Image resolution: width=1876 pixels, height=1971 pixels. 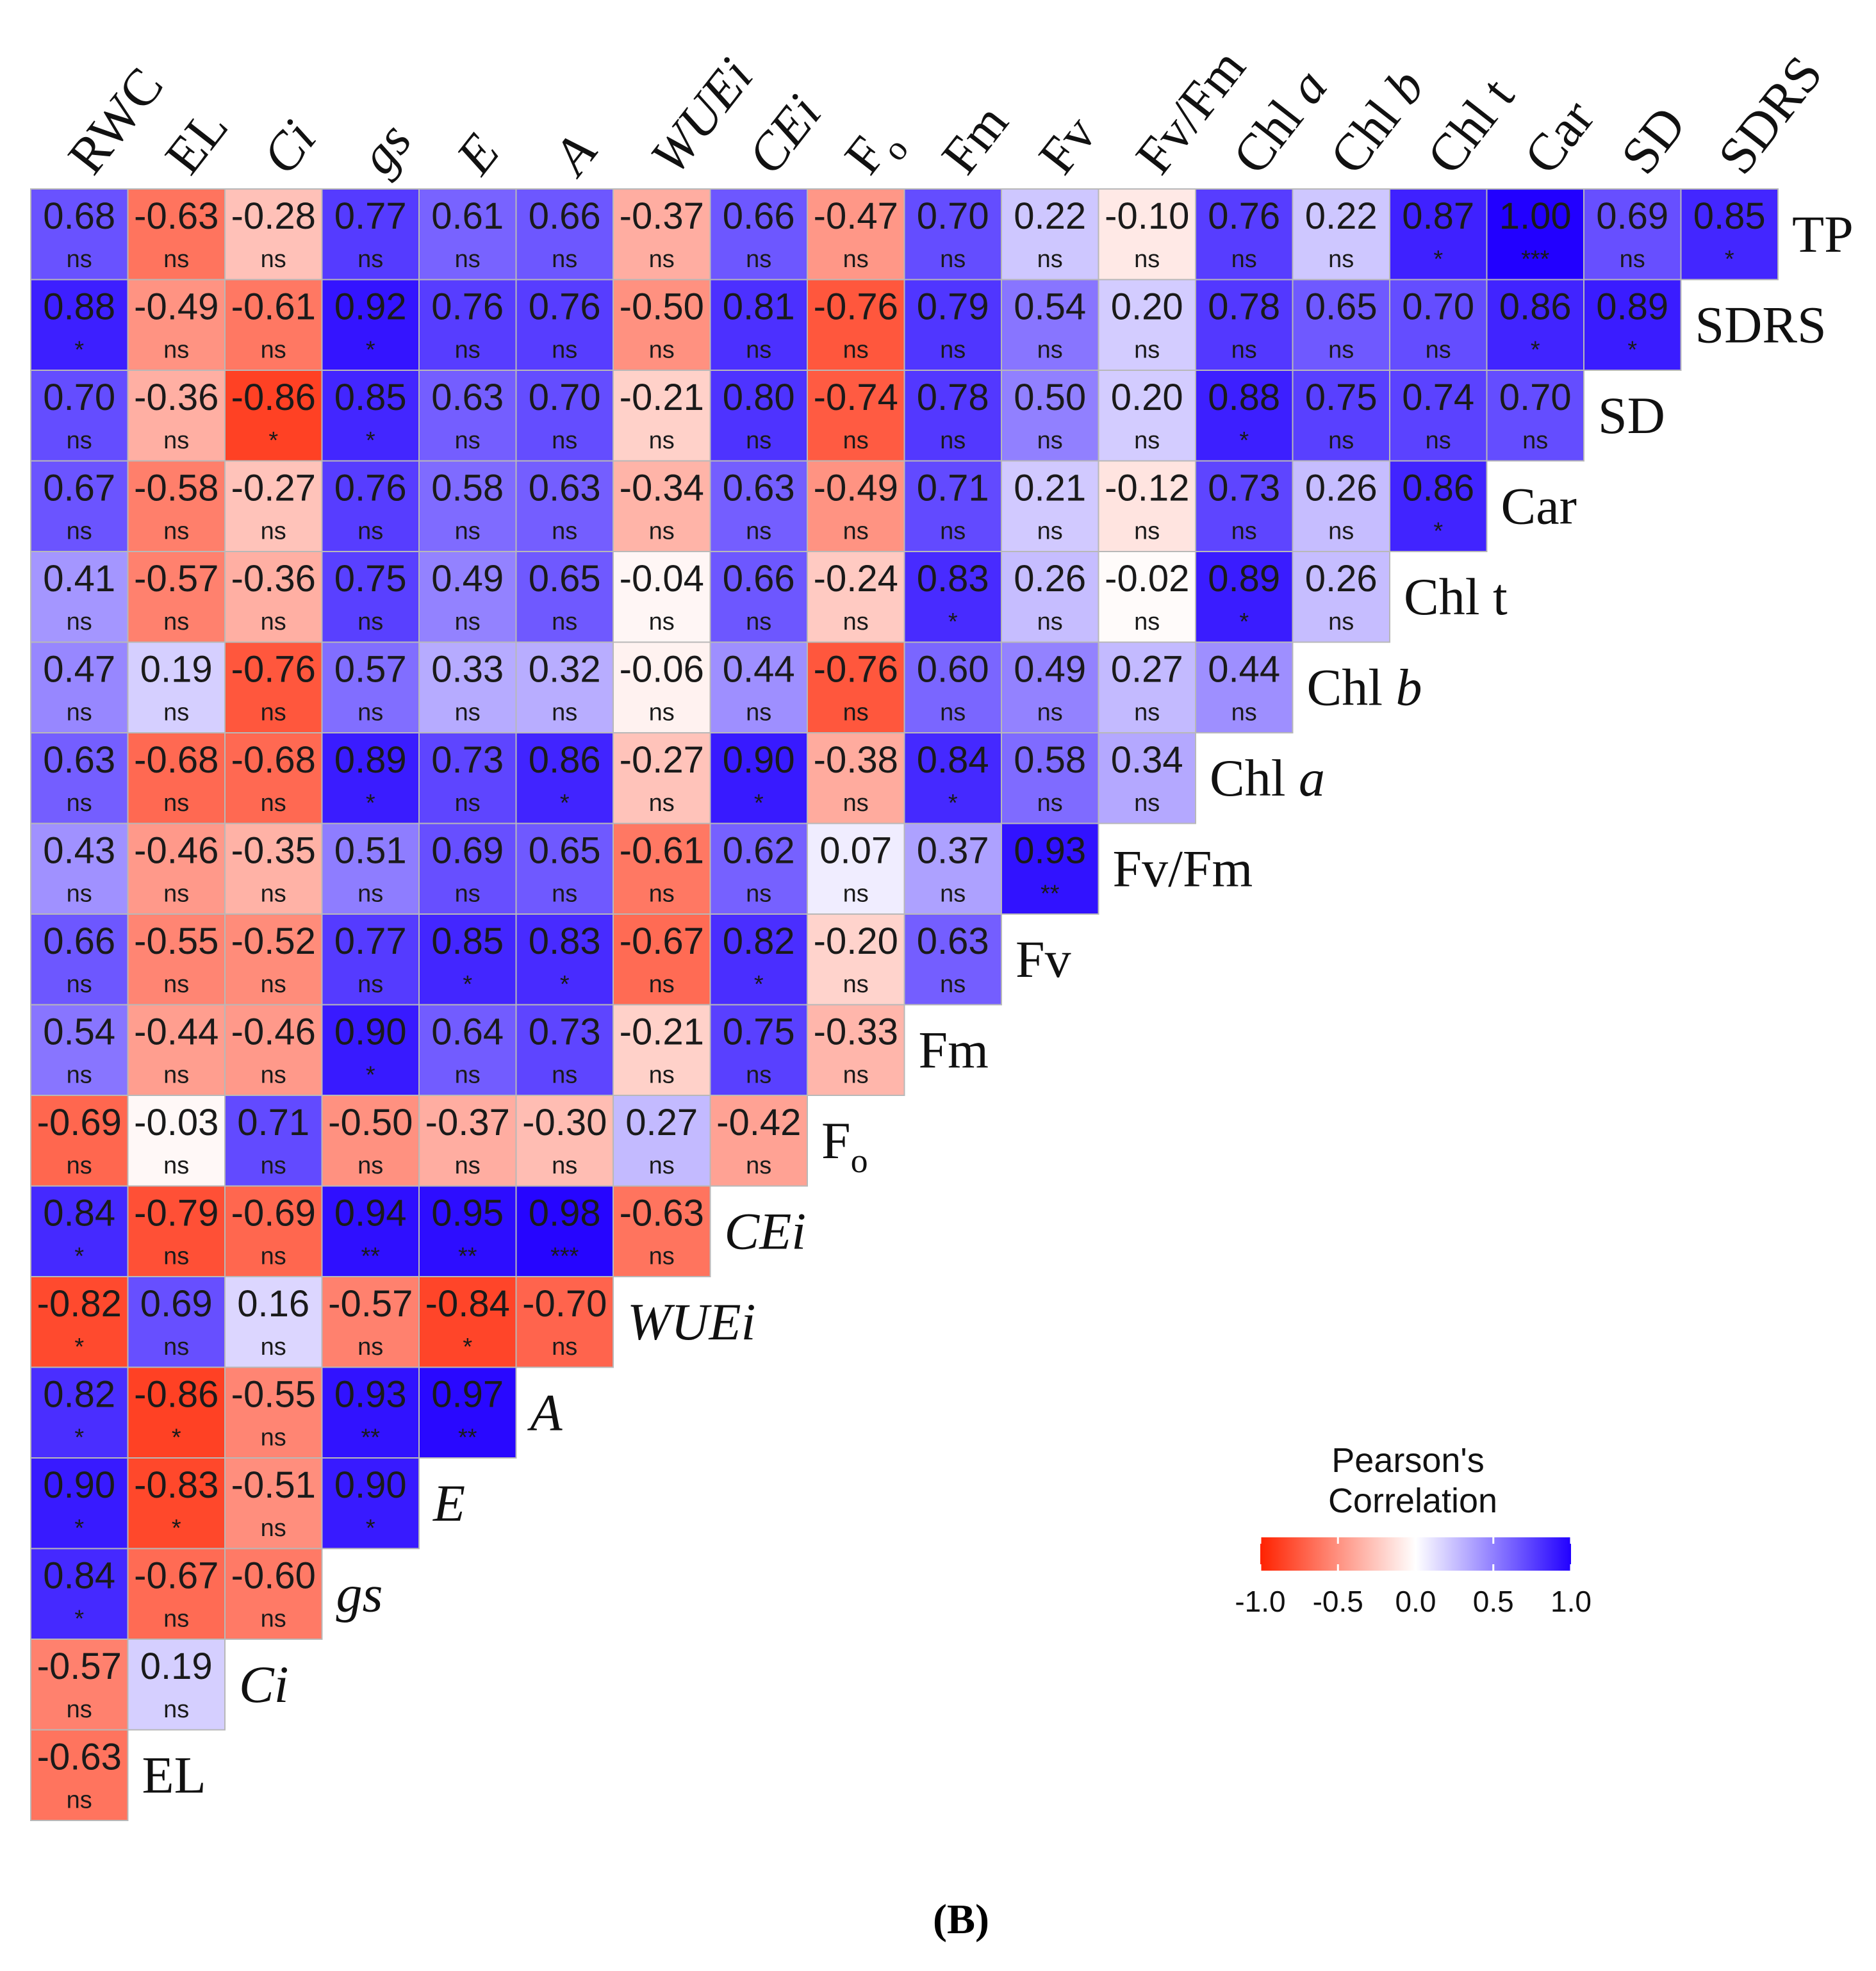 I want to click on legend-tick-label: -0.5, so click(x=1338, y=1601).